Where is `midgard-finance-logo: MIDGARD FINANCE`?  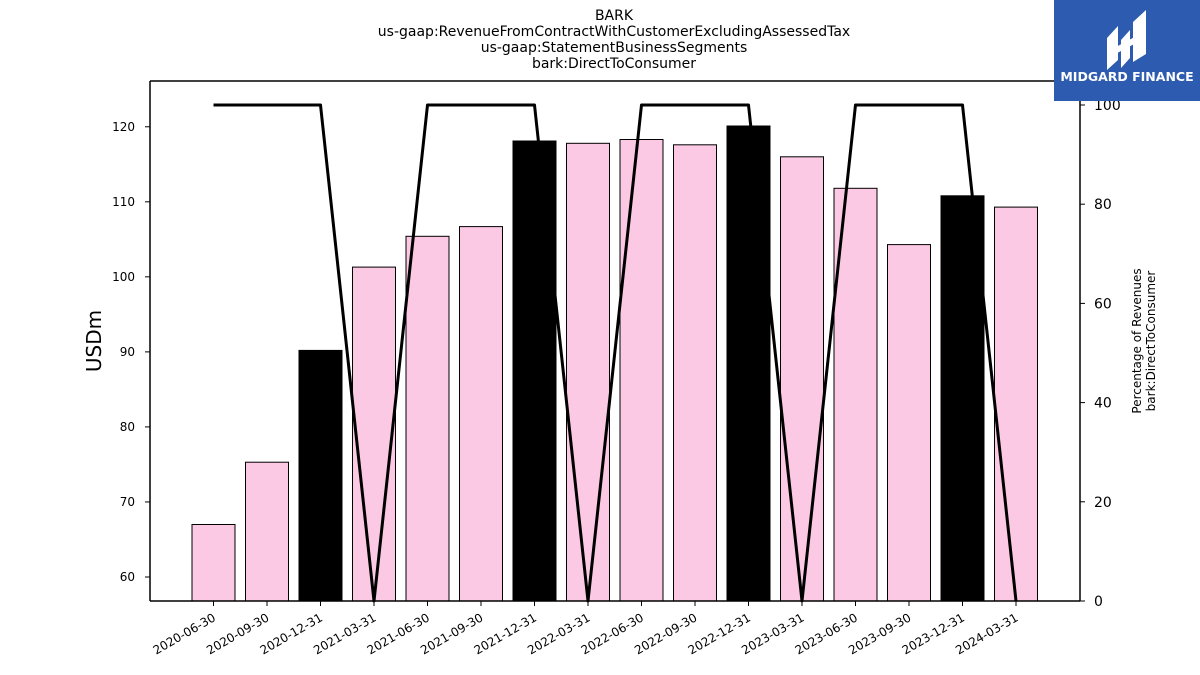 midgard-finance-logo: MIDGARD FINANCE is located at coordinates (1127, 50).